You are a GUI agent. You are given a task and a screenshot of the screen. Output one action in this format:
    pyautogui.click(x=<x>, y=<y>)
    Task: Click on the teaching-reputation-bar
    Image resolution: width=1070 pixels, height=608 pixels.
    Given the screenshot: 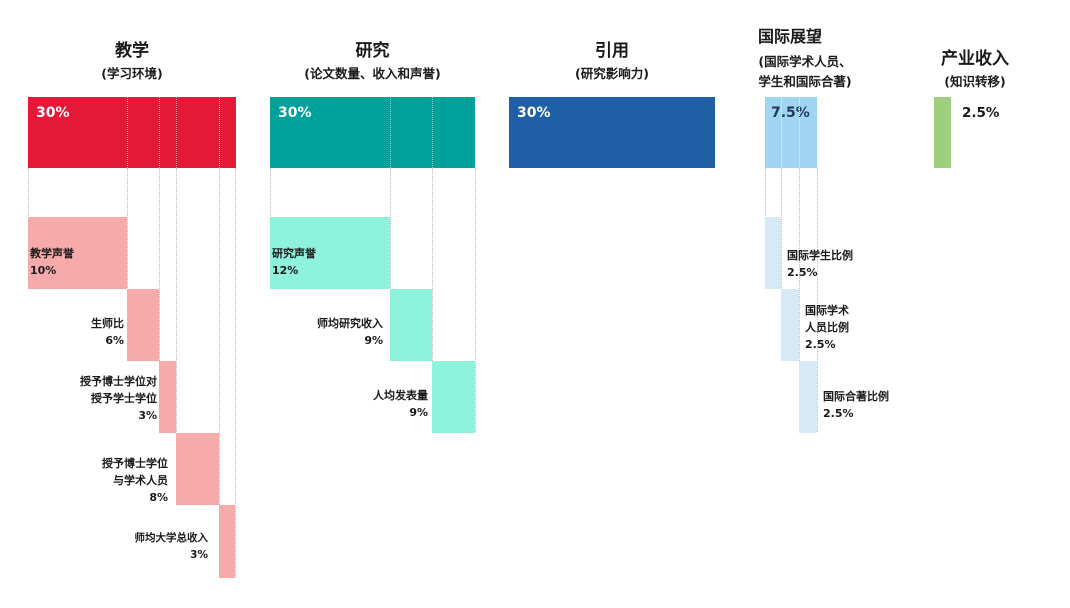 What is the action you would take?
    pyautogui.click(x=77, y=253)
    